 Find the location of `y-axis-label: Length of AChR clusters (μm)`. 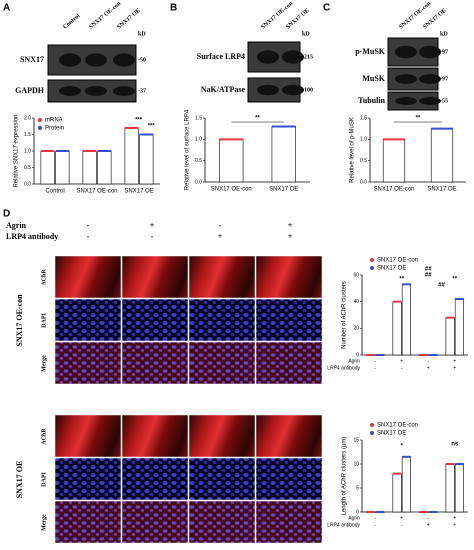

y-axis-label: Length of AChR clusters (μm) is located at coordinates (345, 476).